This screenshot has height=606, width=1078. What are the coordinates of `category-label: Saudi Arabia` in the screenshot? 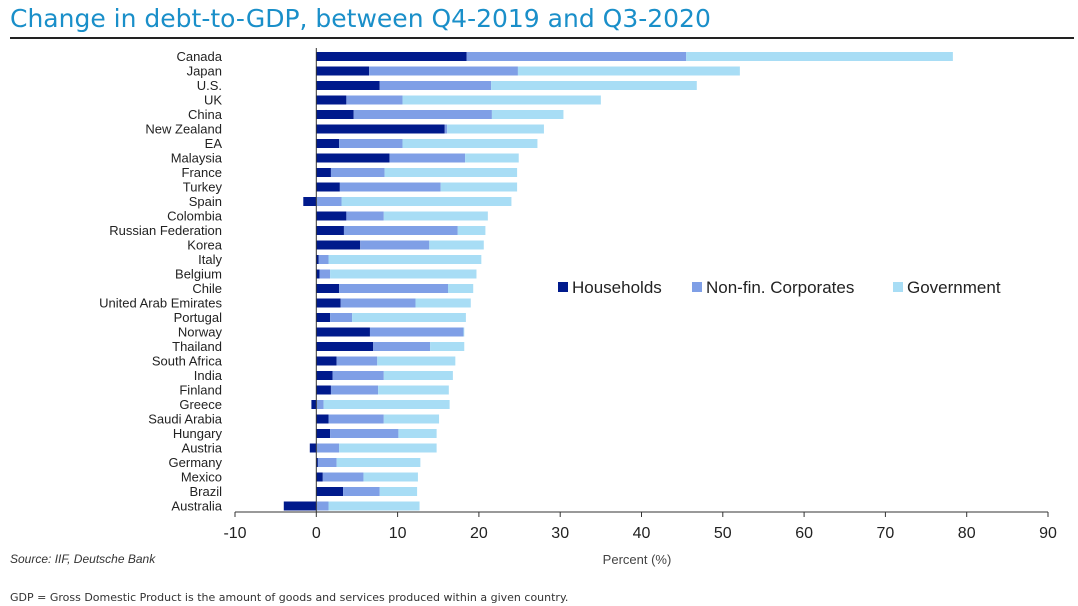 It's located at (185, 419).